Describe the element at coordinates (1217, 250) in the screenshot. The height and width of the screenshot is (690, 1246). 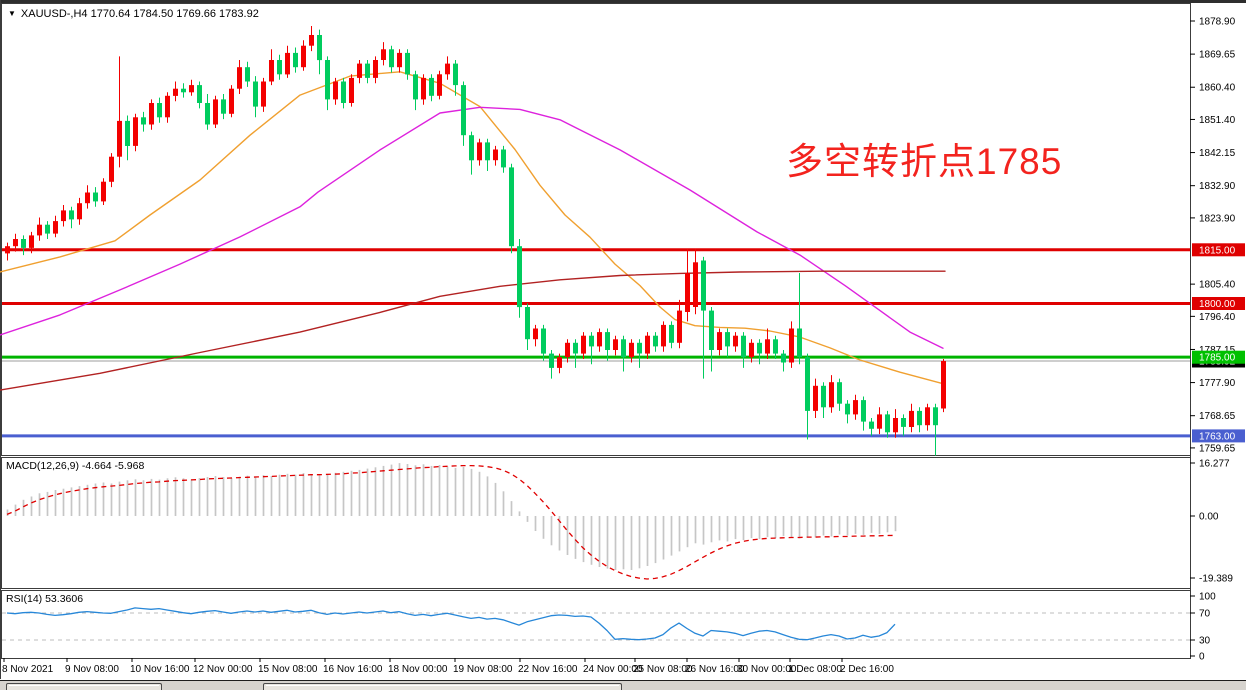
I see `svg-text: 1815.00` at that location.